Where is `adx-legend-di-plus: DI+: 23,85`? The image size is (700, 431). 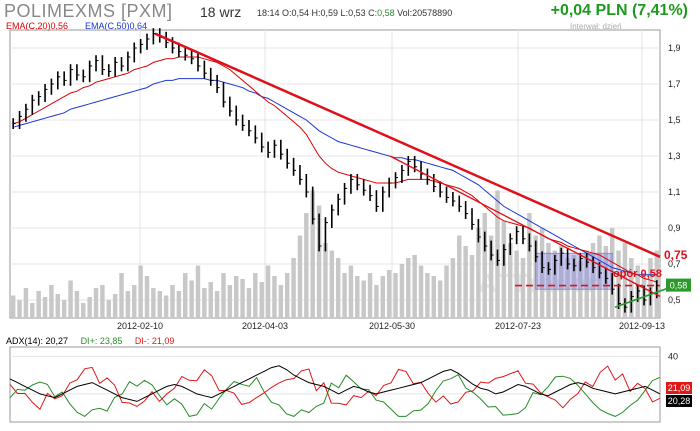
adx-legend-di-plus: DI+: 23,85 is located at coordinates (101, 341).